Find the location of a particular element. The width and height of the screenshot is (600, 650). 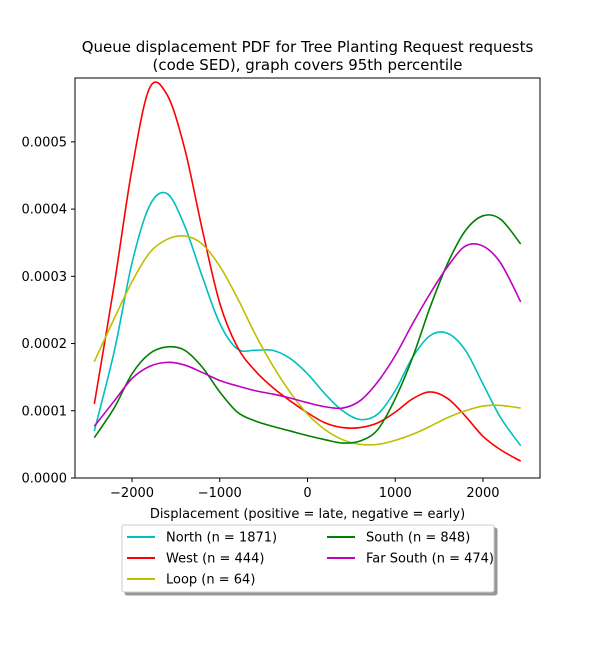

chart-title-line-2: (code SED), graph covers 95th percentile is located at coordinates (308, 65).